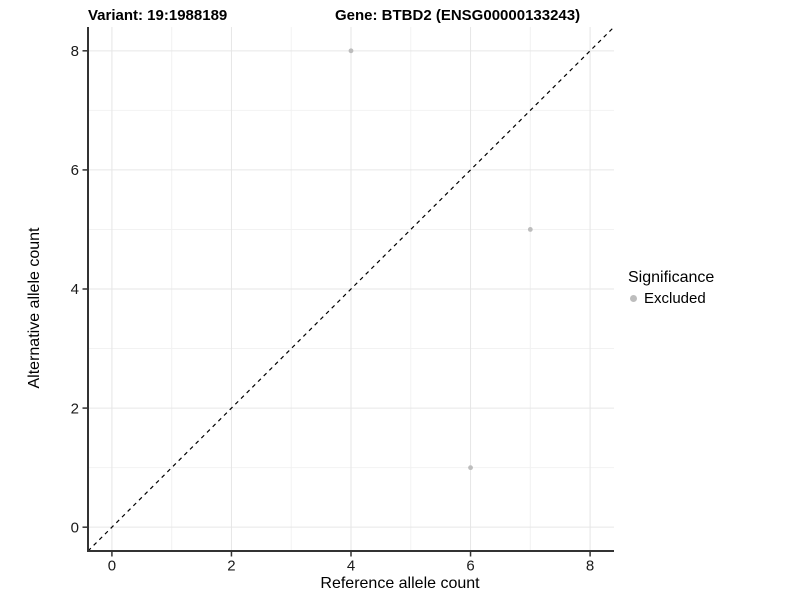 This screenshot has width=800, height=600. Describe the element at coordinates (75, 408) in the screenshot. I see `y-tick-label: 2` at that location.